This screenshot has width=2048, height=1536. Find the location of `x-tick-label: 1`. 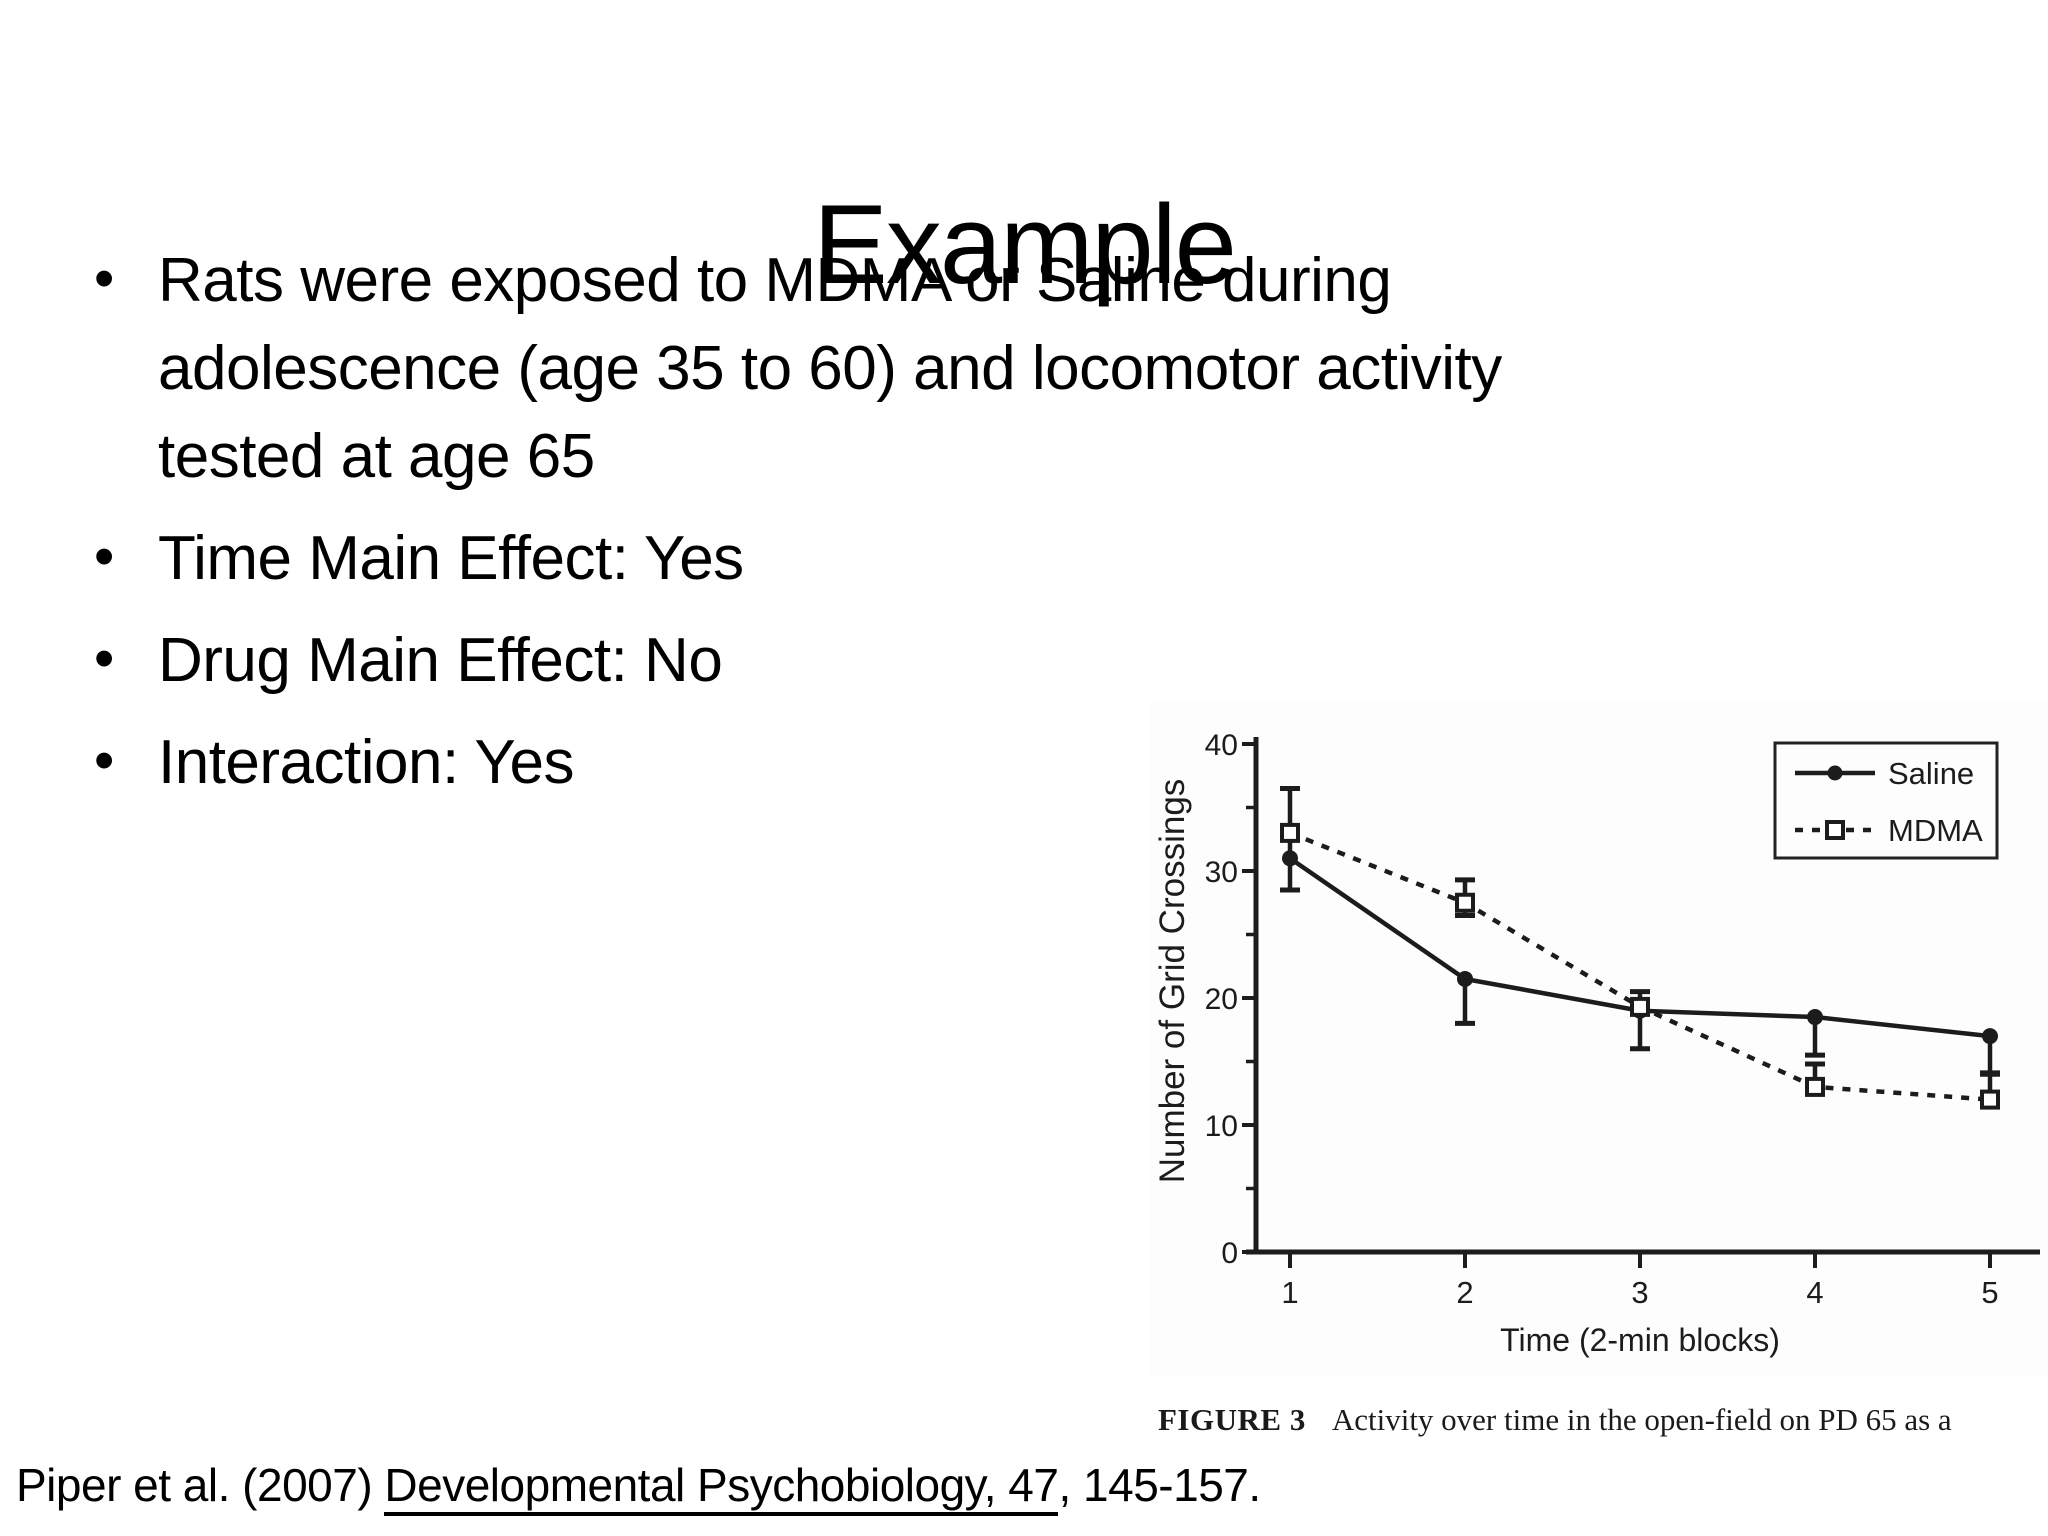

x-tick-label: 1 is located at coordinates (1289, 1292).